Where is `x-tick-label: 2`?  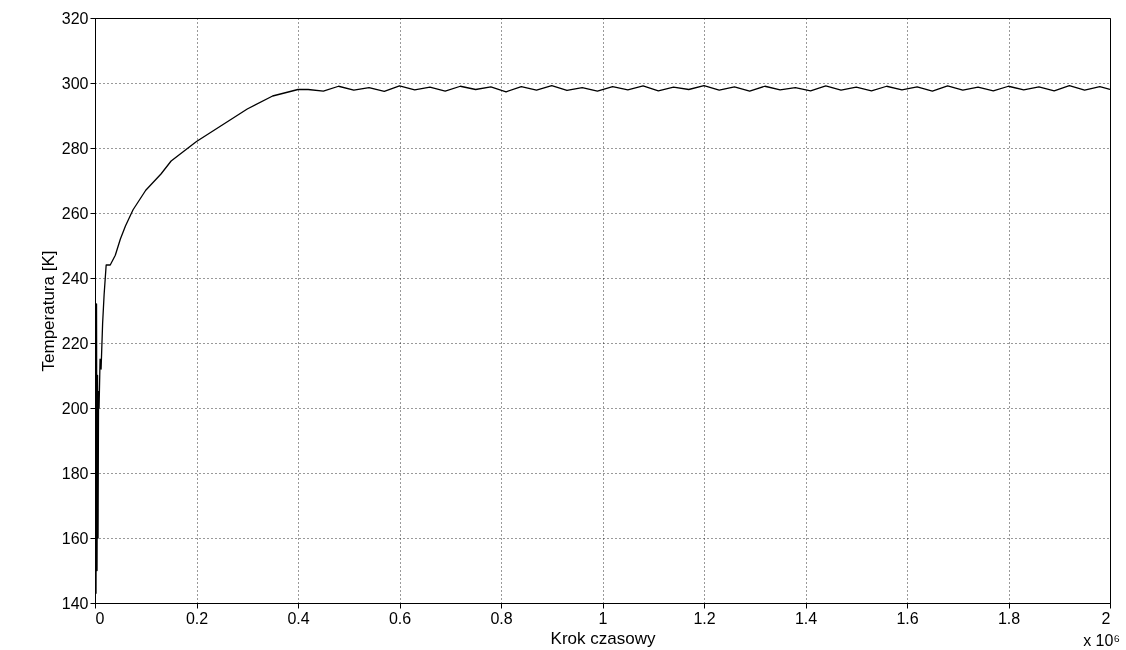
x-tick-label: 2 is located at coordinates (1106, 618).